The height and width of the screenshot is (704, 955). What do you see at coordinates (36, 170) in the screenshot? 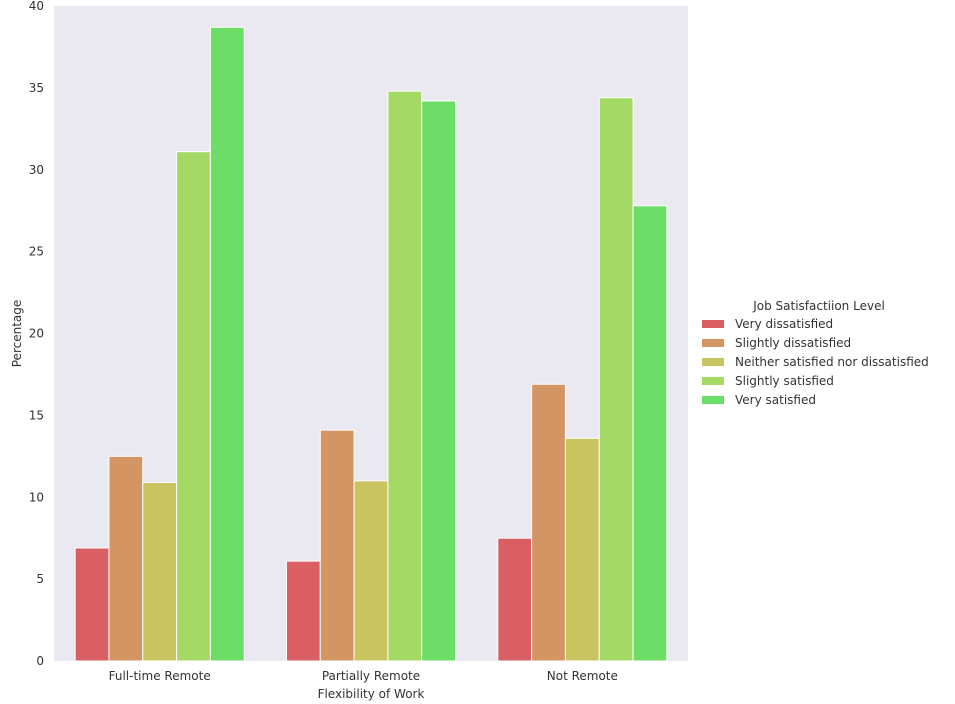
I see `y-tick-label: 30` at bounding box center [36, 170].